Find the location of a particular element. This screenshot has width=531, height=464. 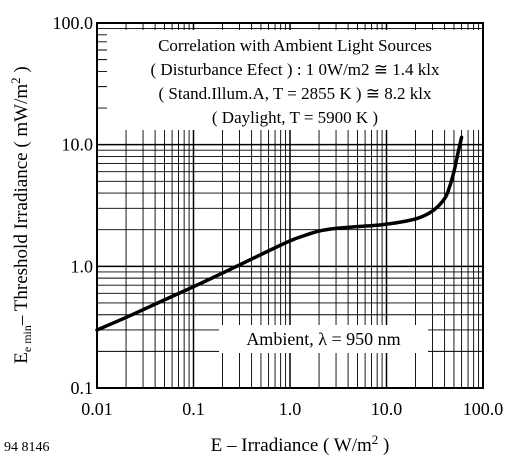

annotation-box-line: ( Stand.Illum.A, T = 2855 K ) ≅ 8.2 klx is located at coordinates (295, 93).